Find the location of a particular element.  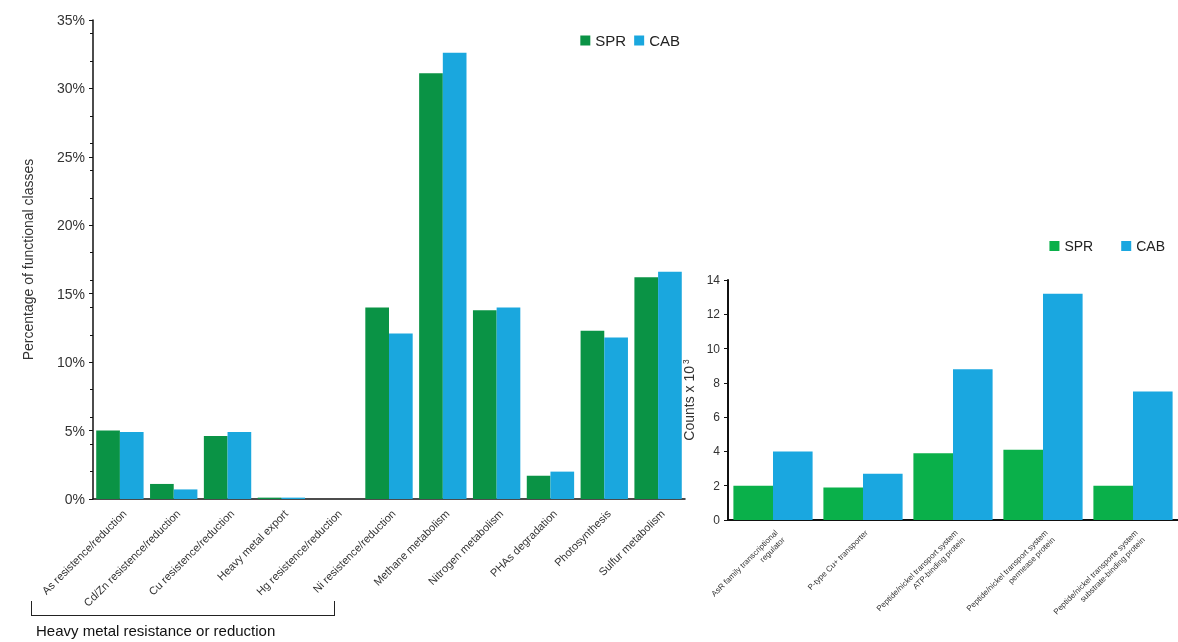

y-axis-title: Counts x 103 is located at coordinates (688, 399).